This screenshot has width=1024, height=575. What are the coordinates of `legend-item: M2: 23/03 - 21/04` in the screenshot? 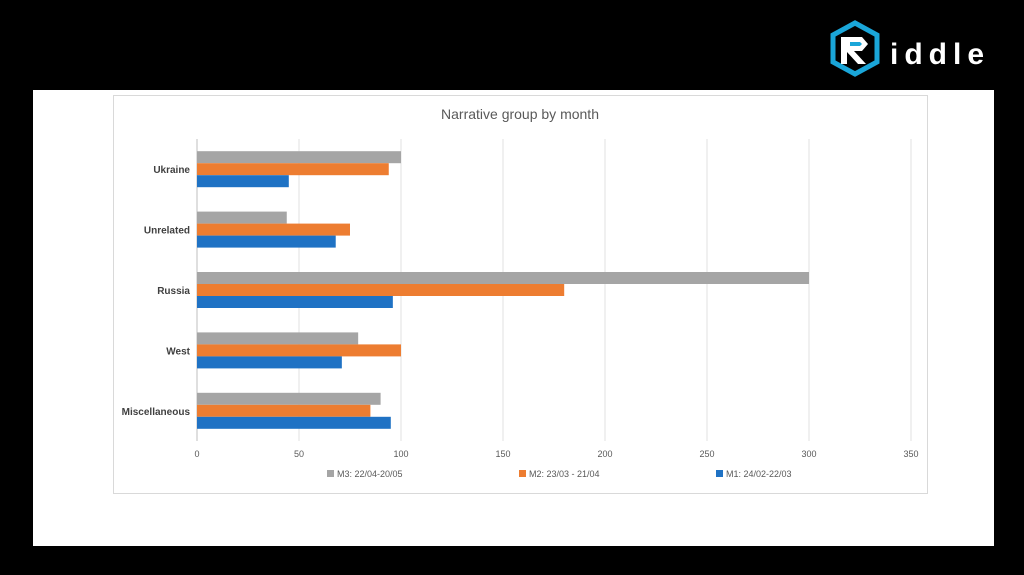 It's located at (559, 474).